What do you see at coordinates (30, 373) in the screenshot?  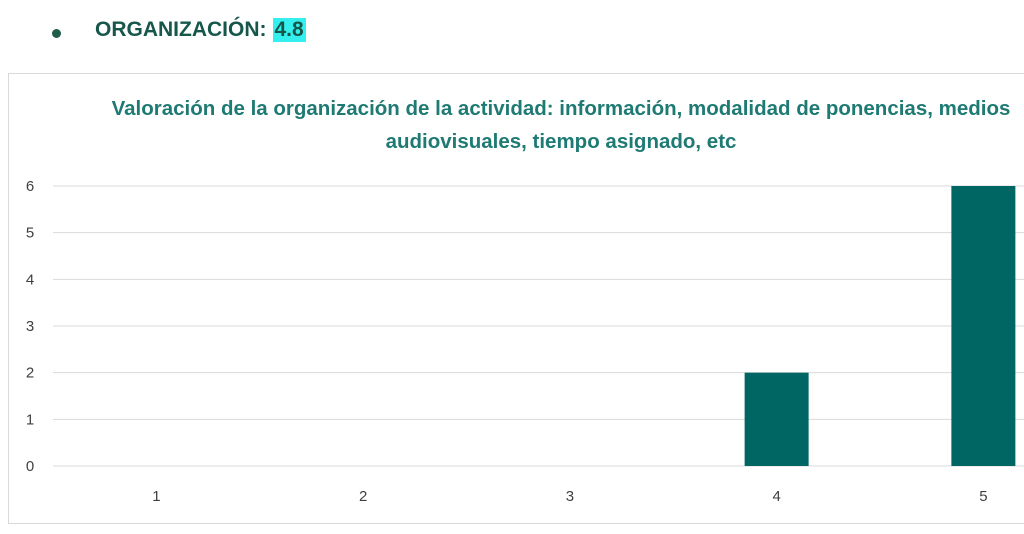 I see `y-tick-label: 2` at bounding box center [30, 373].